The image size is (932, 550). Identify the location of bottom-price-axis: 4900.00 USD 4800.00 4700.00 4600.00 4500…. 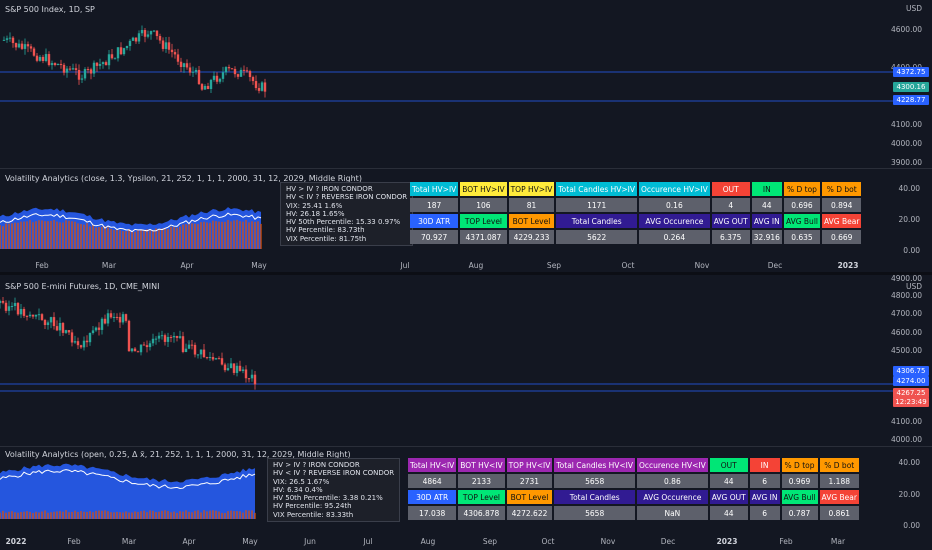
(911, 412).